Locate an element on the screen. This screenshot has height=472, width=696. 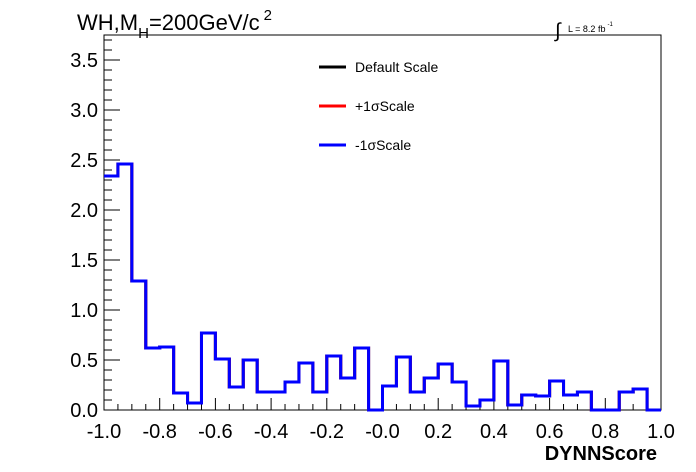
x-tick-label: -0.6 is located at coordinates (215, 432).